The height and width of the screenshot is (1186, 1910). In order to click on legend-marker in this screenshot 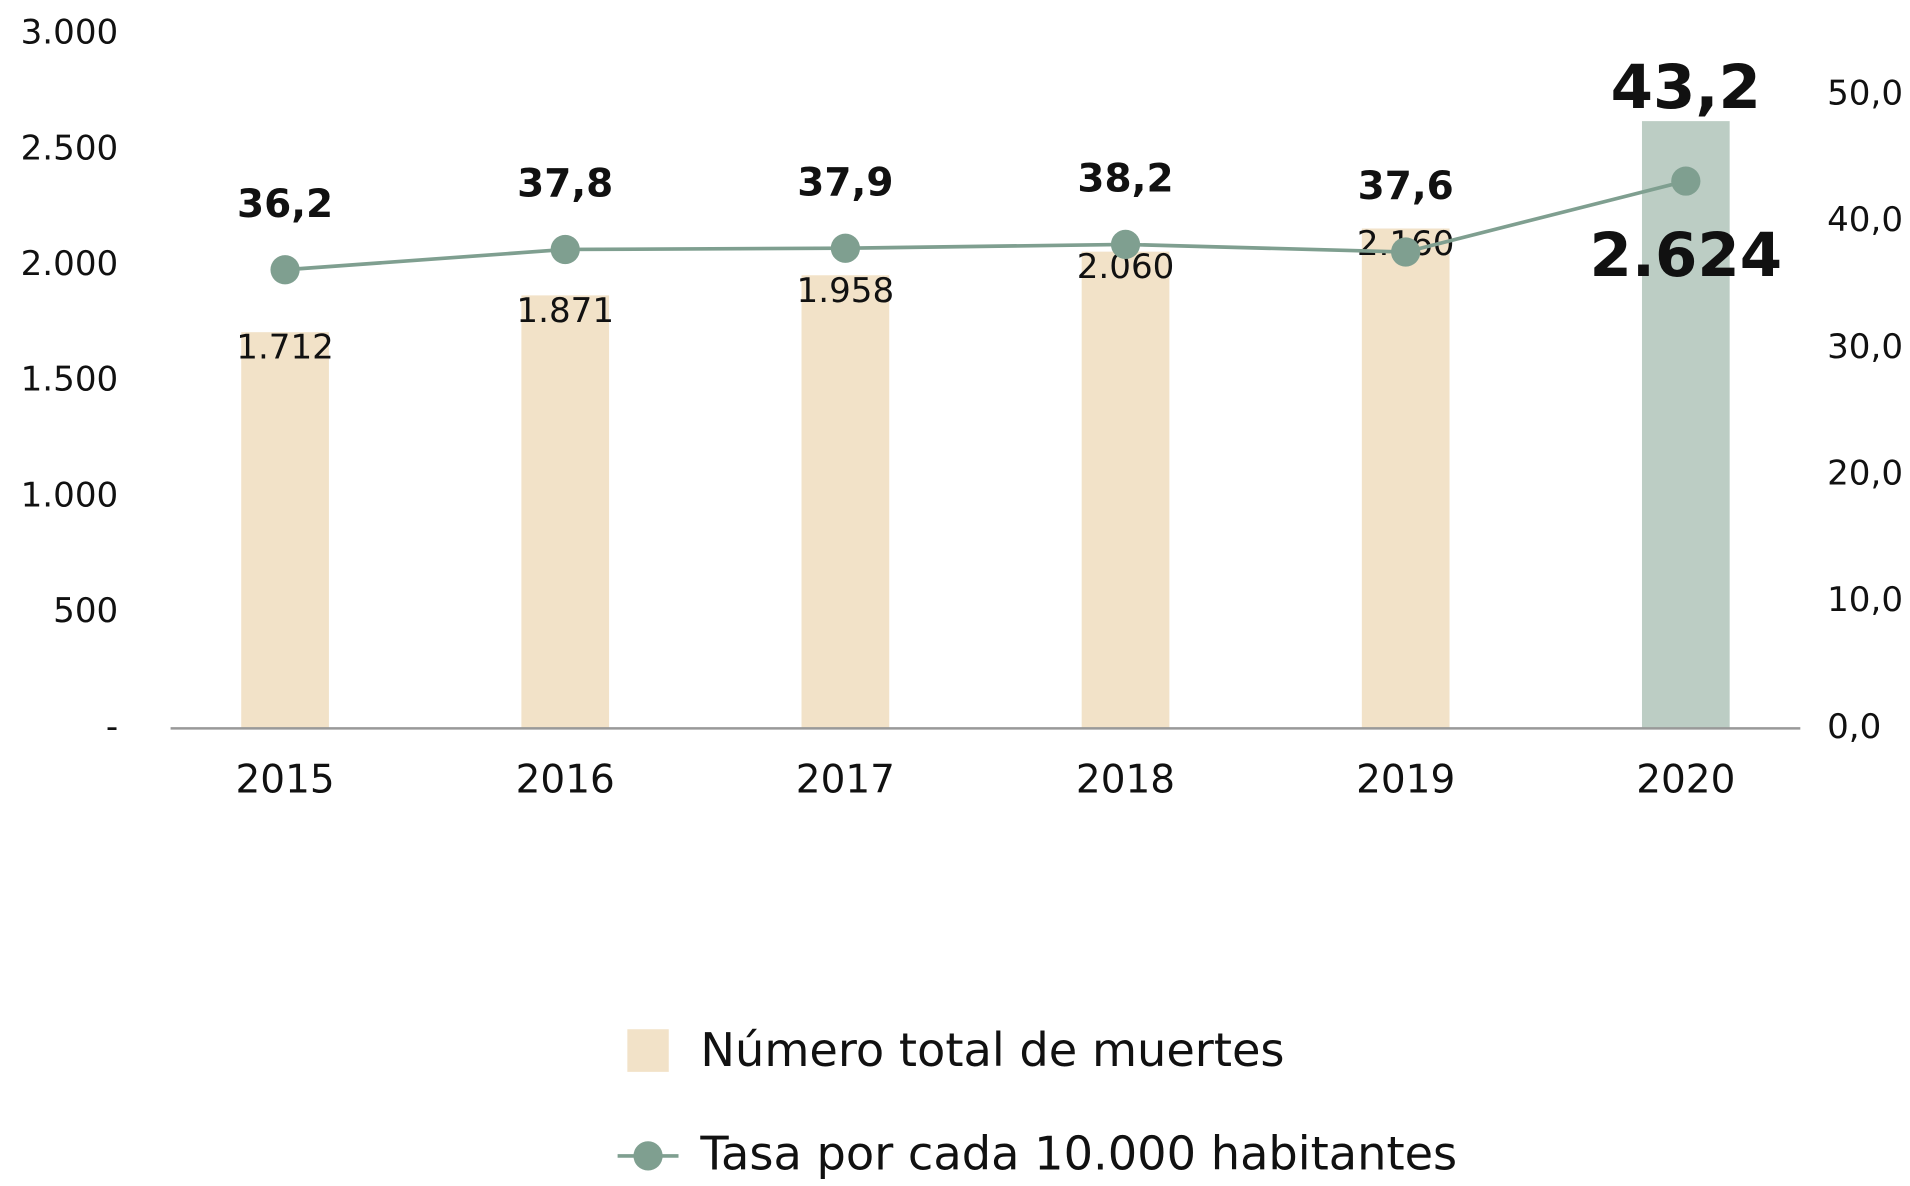, I will do `click(648, 1156)`.